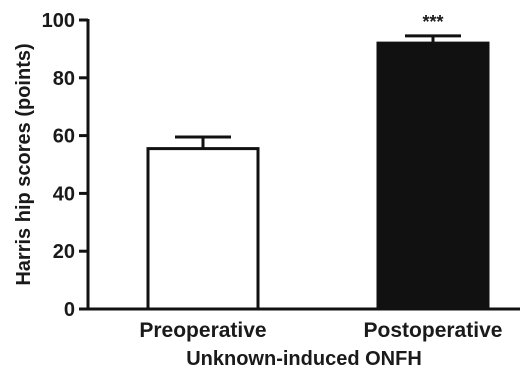 The image size is (528, 373). I want to click on x-category-label: Preoperative, so click(202, 330).